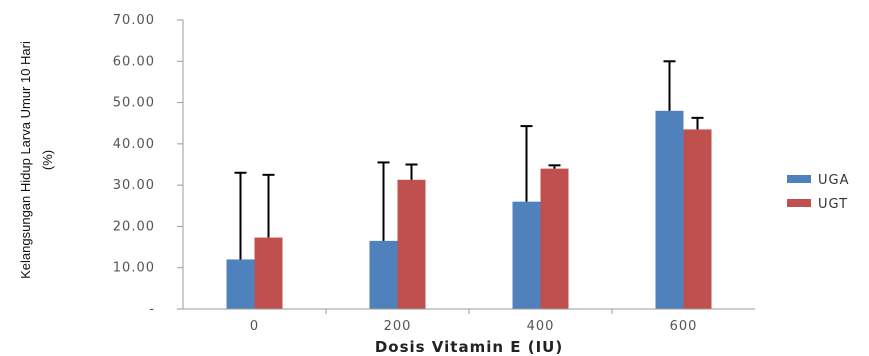  What do you see at coordinates (134, 185) in the screenshot?
I see `y-tick-label: 30.00` at bounding box center [134, 185].